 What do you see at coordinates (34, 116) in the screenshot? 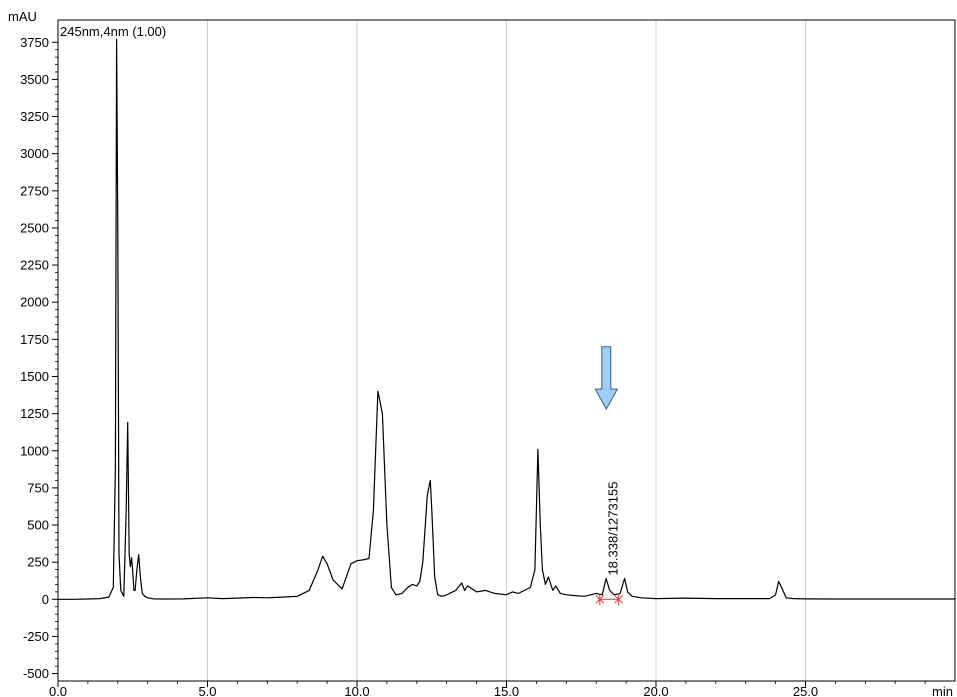
I see `y-tick-label: 3250` at bounding box center [34, 116].